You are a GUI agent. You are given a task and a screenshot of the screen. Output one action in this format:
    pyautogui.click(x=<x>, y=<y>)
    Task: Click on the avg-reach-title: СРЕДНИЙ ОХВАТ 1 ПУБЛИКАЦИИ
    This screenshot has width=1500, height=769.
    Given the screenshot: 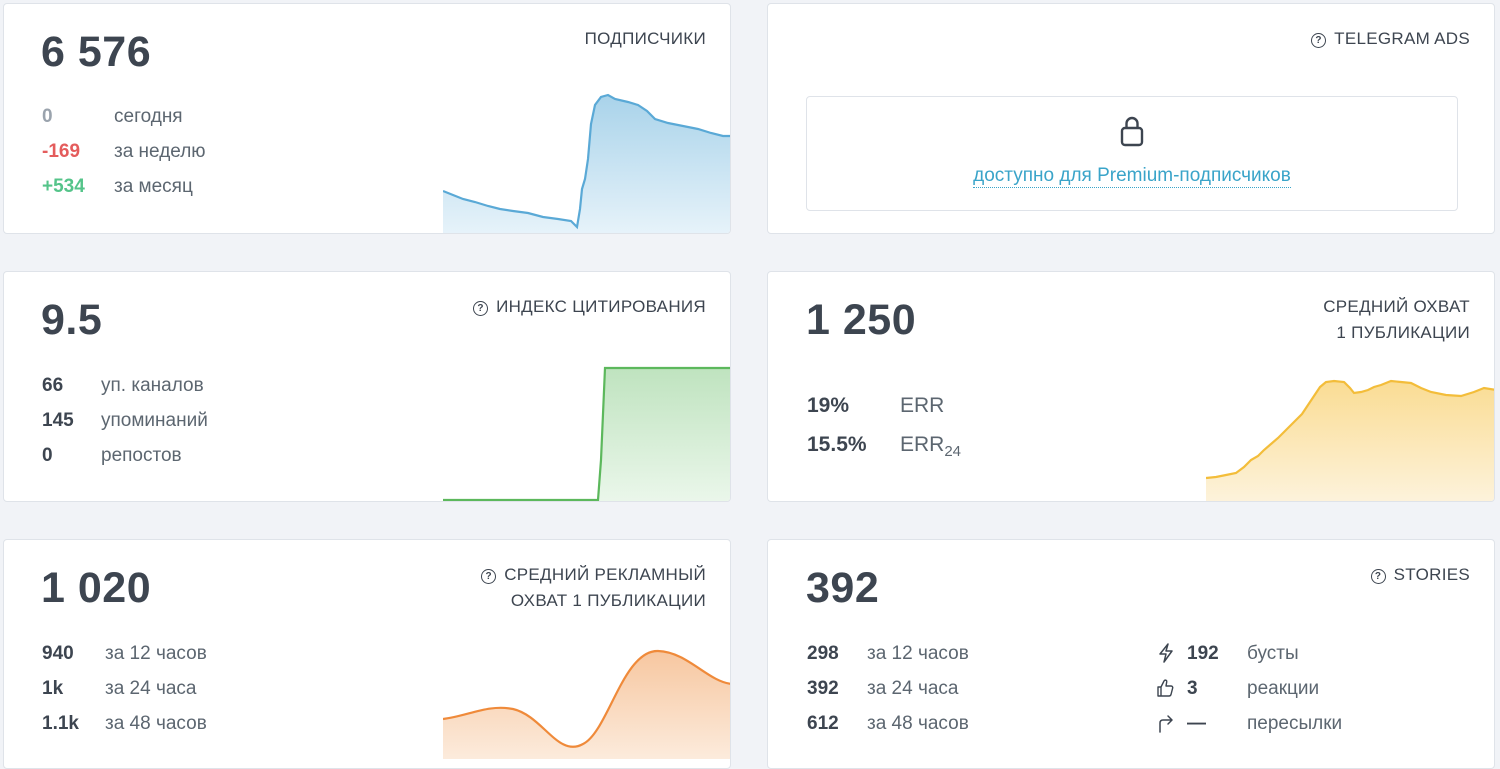 What is the action you would take?
    pyautogui.click(x=1396, y=320)
    